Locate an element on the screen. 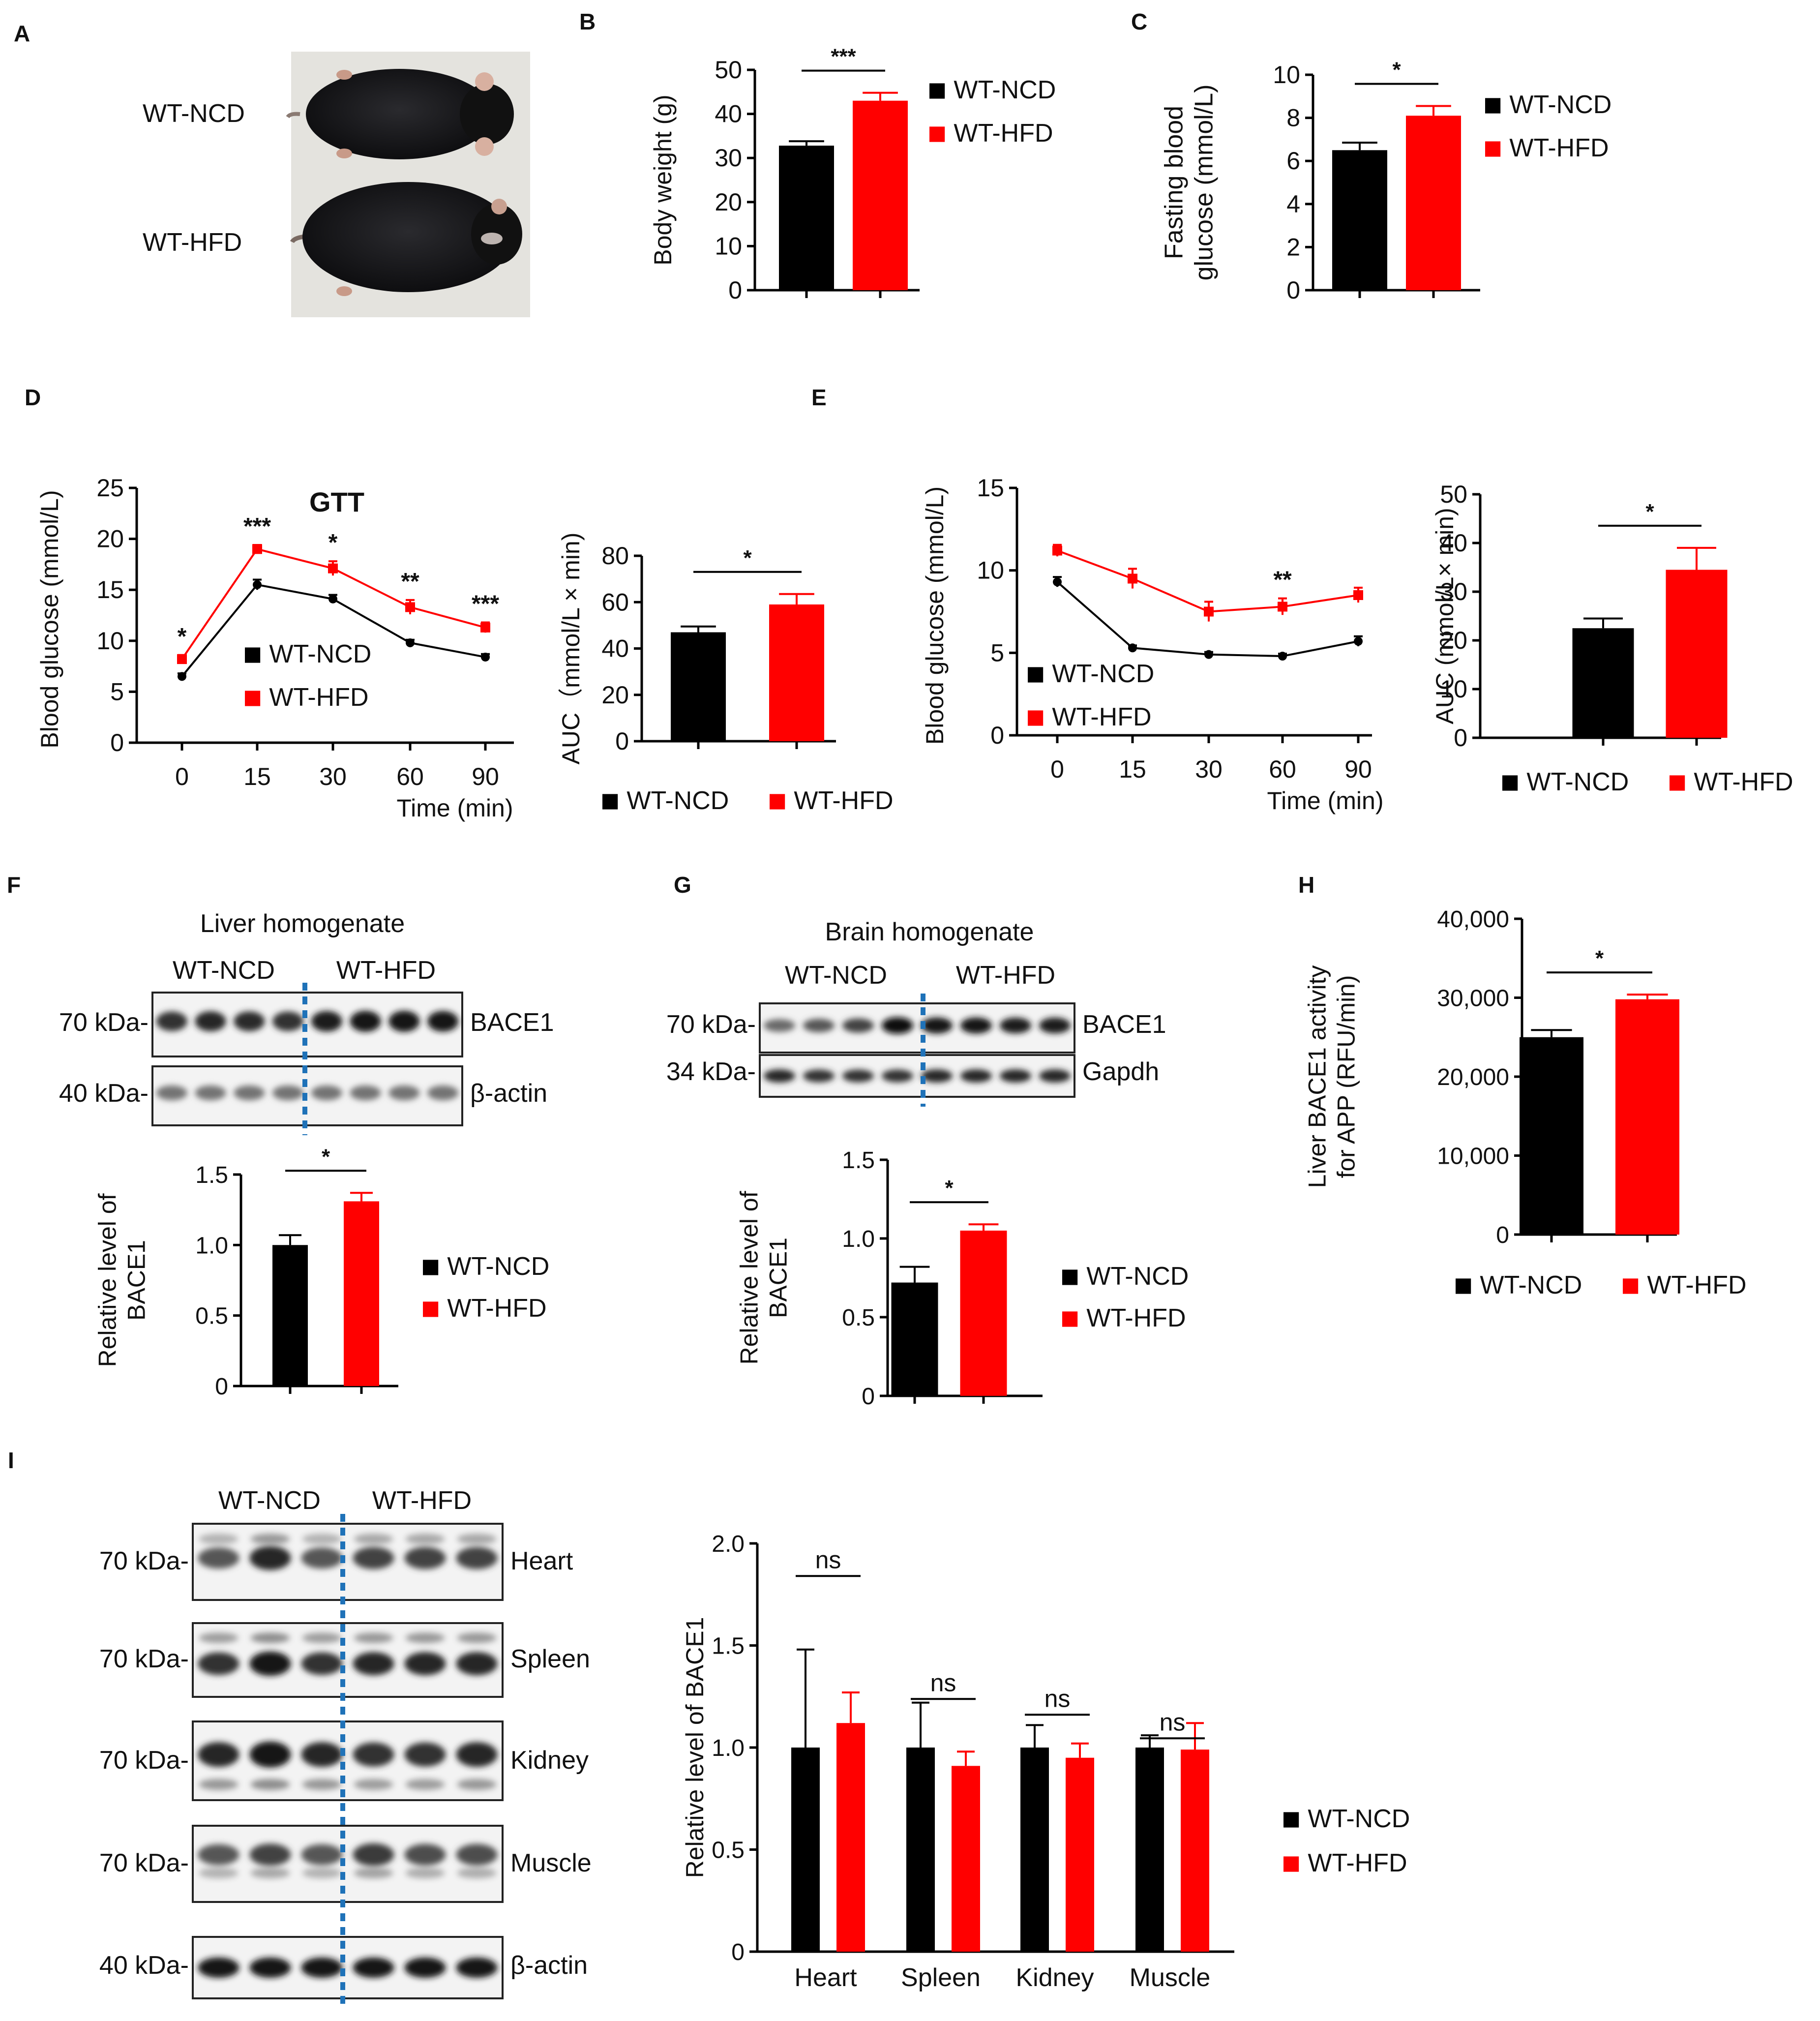  y-tick-label: 1.0 is located at coordinates (858, 1239).